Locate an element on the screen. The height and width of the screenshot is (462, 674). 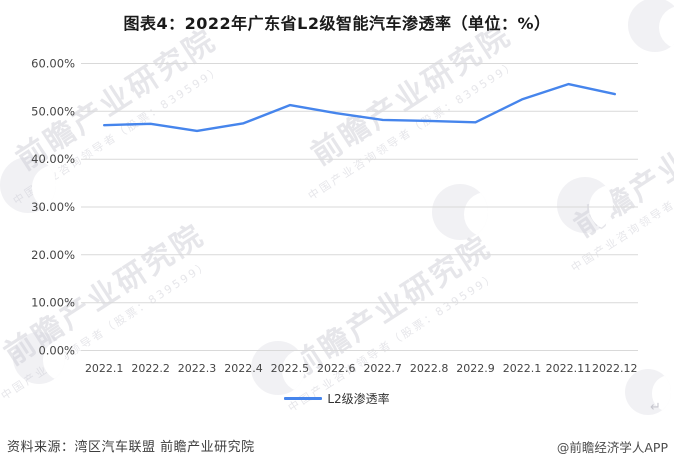
penetration-line is located at coordinates (359, 107).